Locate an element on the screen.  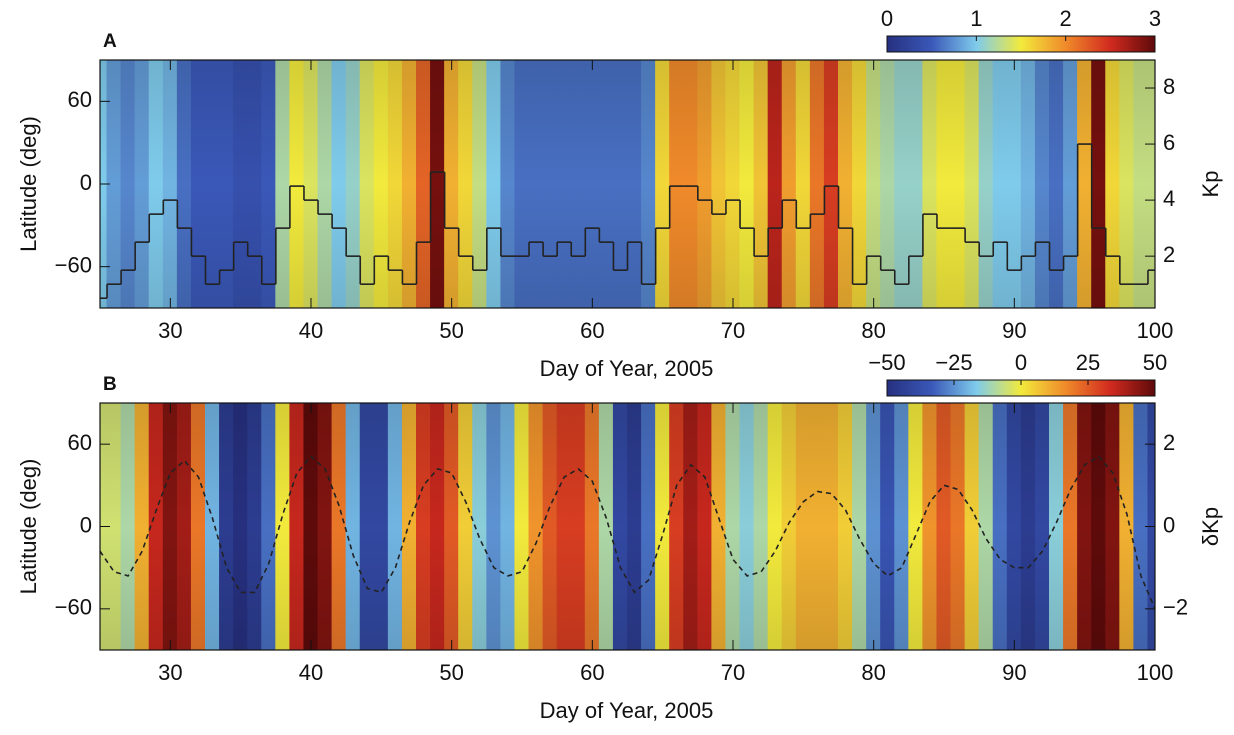
colorbar-tick-label: 2 is located at coordinates (1066, 18).